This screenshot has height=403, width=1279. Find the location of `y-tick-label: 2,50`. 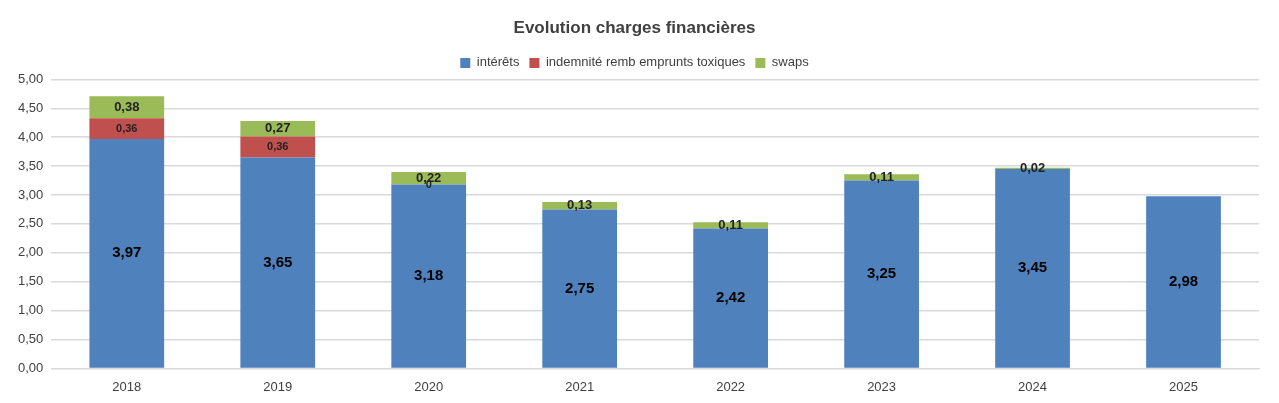

y-tick-label: 2,50 is located at coordinates (30, 223).